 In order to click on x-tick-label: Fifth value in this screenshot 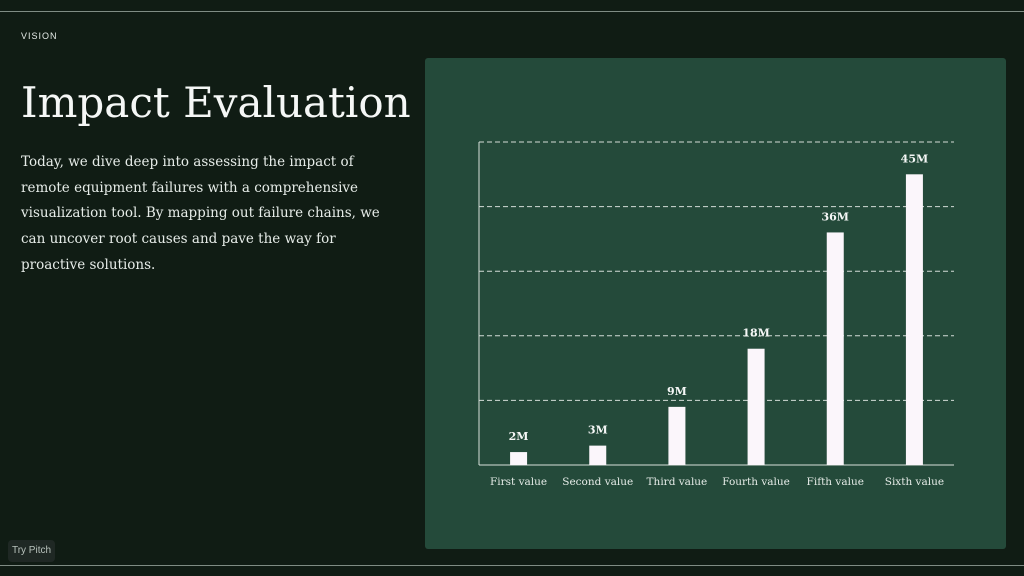, I will do `click(835, 482)`.